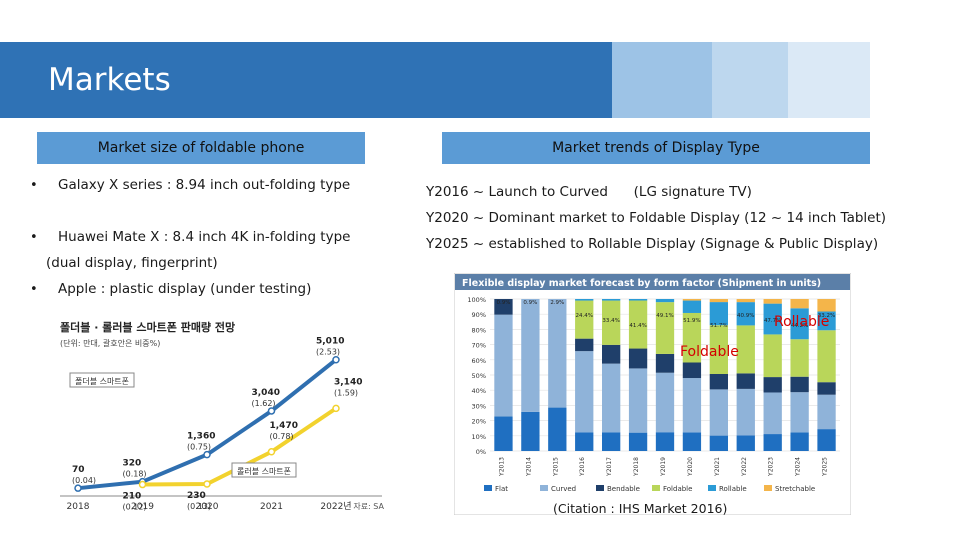  What do you see at coordinates (335, 506) in the screenshot?
I see `line-chart-x-tick: 2022년` at bounding box center [335, 506].